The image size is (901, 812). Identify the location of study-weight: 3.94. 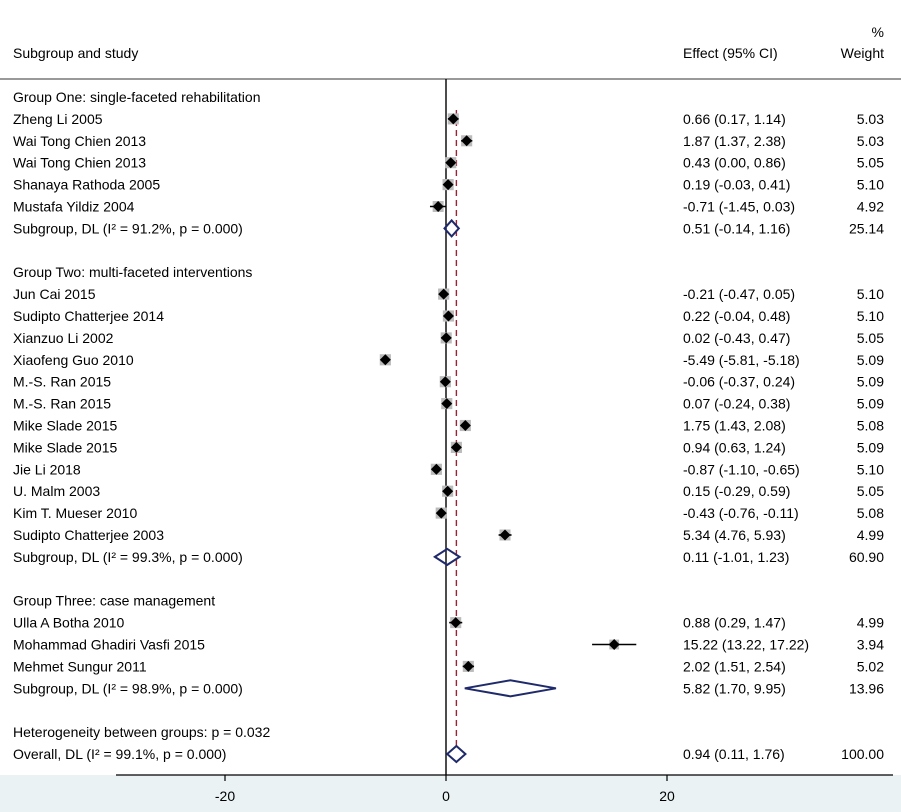
(870, 645).